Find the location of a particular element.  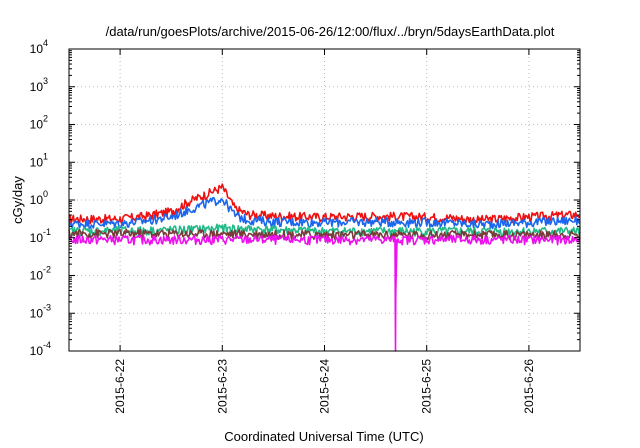

y-tick-label: 10 -1 is located at coordinates (40, 236).